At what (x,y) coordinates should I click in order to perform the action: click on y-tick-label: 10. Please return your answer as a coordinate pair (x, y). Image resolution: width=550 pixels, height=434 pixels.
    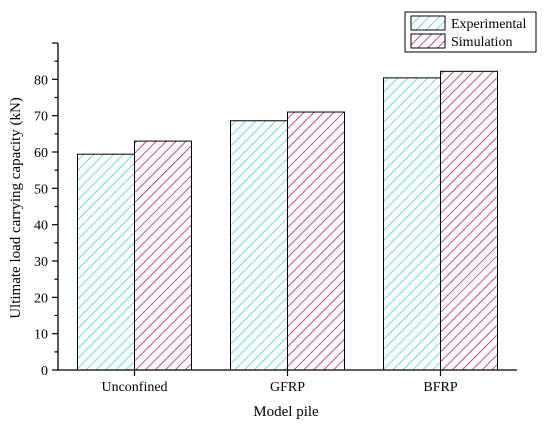
    Looking at the image, I should click on (41, 335).